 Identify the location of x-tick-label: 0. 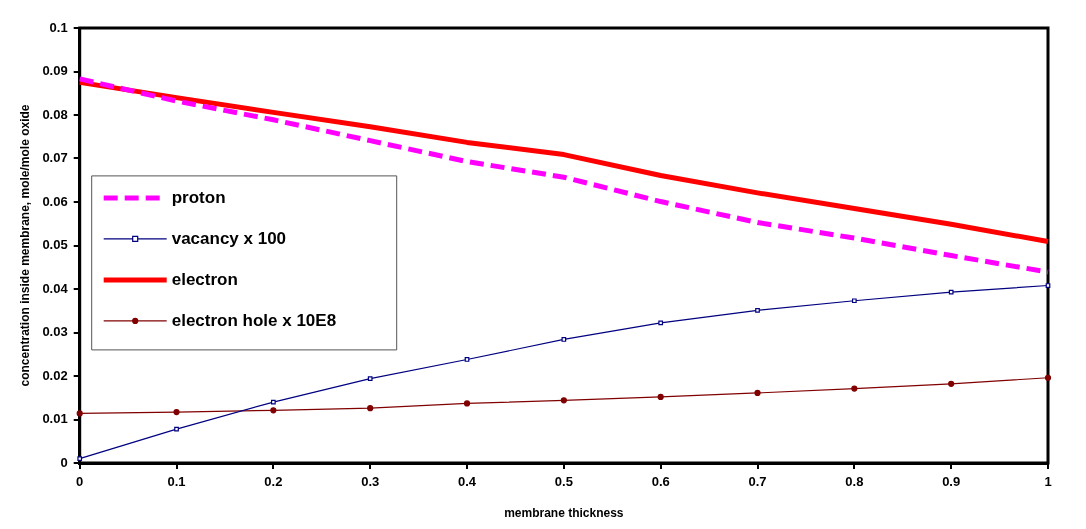
(80, 482).